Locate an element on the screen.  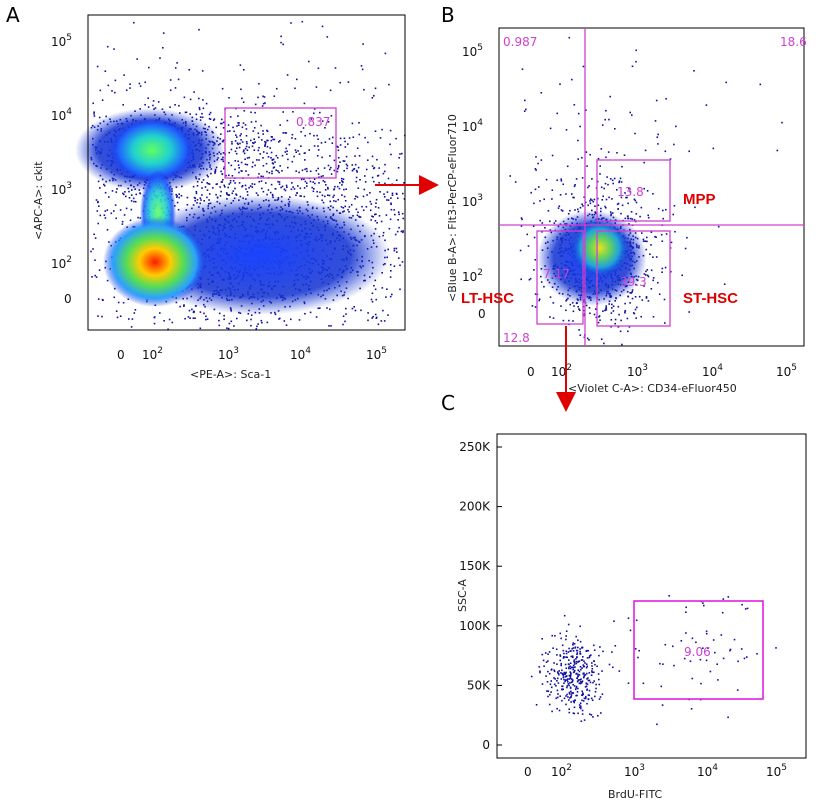
panel-a-gate is located at coordinates (280, 143).